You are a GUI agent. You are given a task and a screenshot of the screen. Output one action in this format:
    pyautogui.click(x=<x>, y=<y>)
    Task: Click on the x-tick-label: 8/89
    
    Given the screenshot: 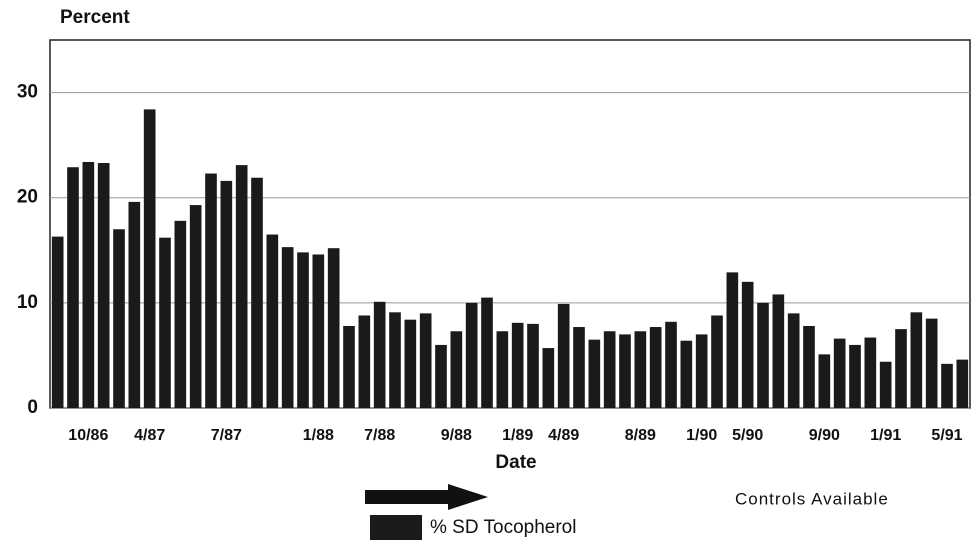 What is the action you would take?
    pyautogui.click(x=640, y=435)
    